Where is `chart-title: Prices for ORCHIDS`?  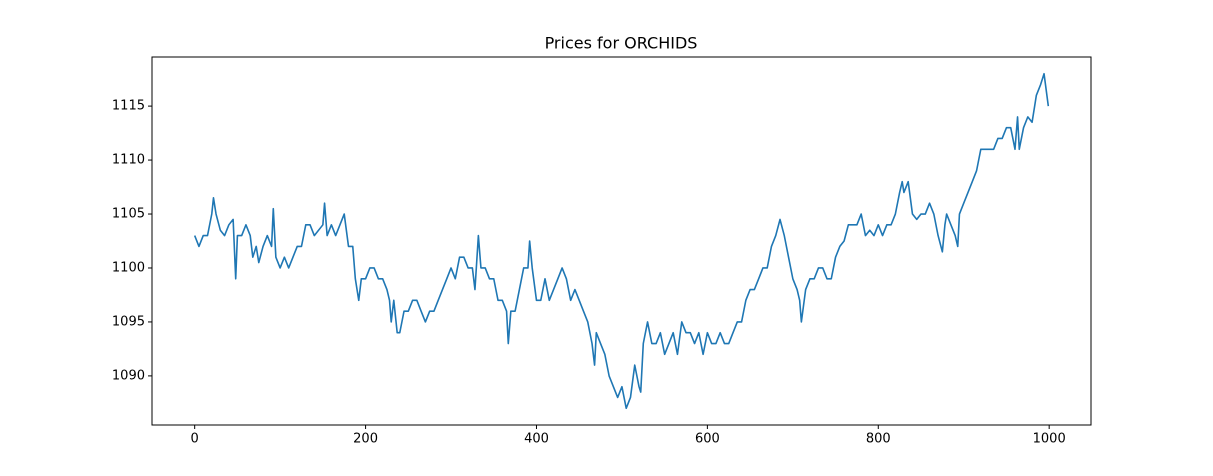
chart-title: Prices for ORCHIDS is located at coordinates (621, 43).